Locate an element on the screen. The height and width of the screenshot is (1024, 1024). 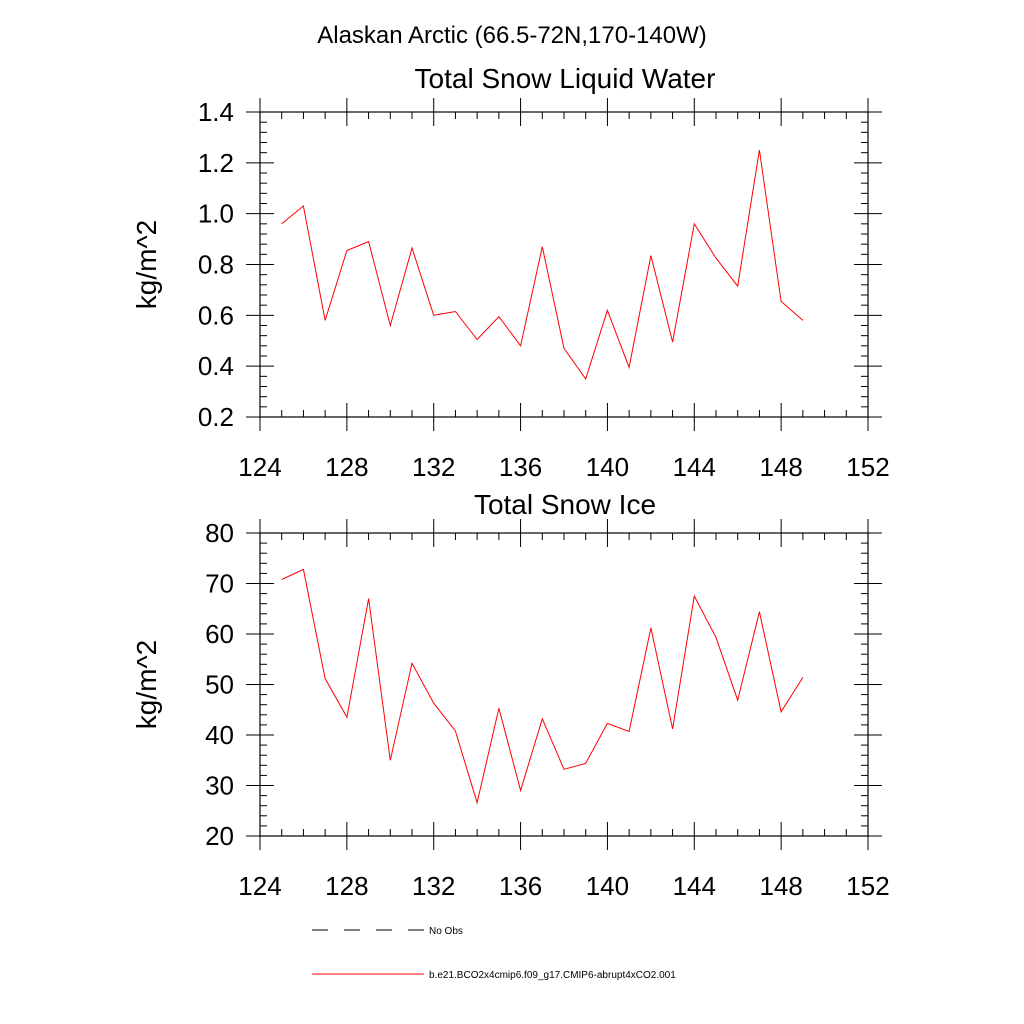
y-tick-label: 20 is located at coordinates (219, 836).